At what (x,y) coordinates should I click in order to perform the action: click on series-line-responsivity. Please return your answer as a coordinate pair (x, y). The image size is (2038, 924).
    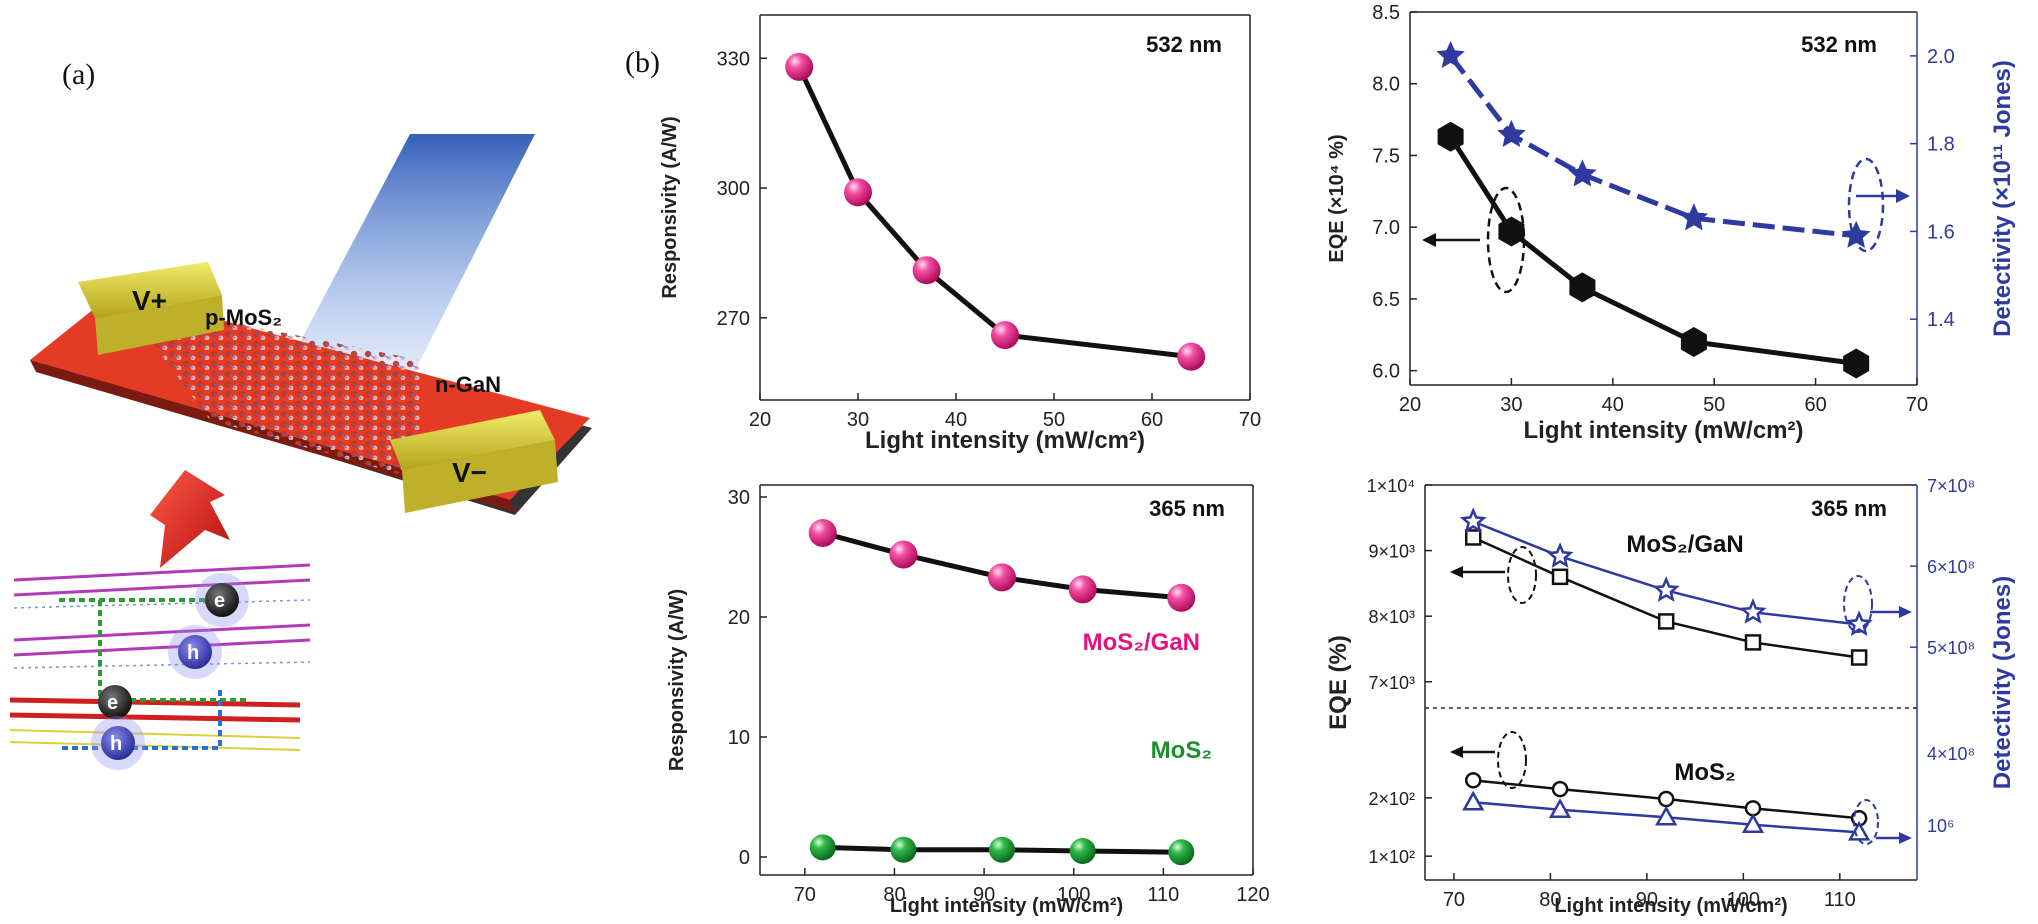
    Looking at the image, I should click on (994, 212).